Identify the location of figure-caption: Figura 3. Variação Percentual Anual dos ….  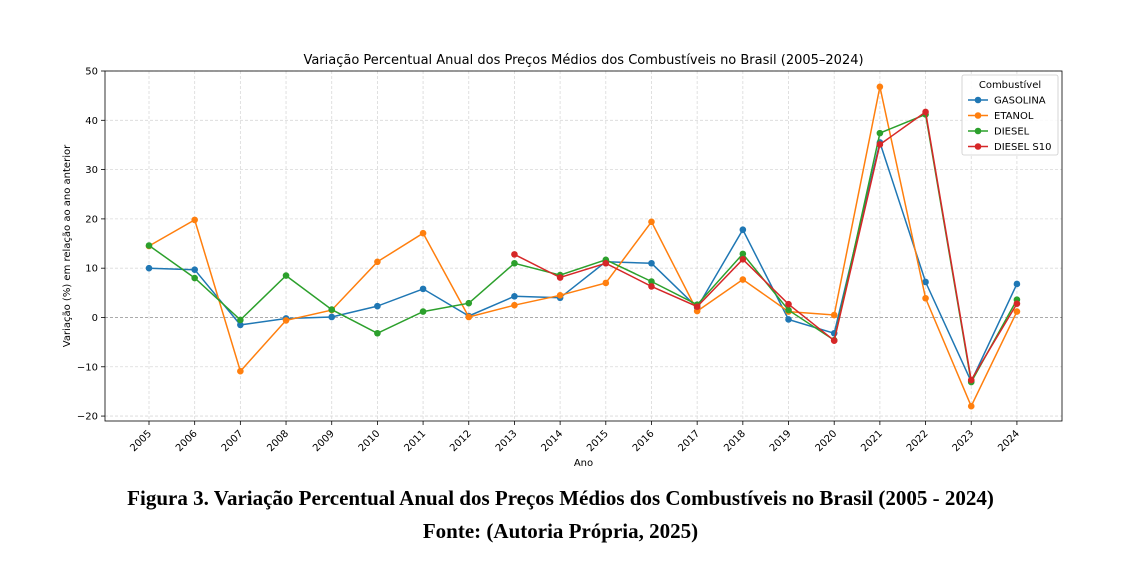
(560, 498).